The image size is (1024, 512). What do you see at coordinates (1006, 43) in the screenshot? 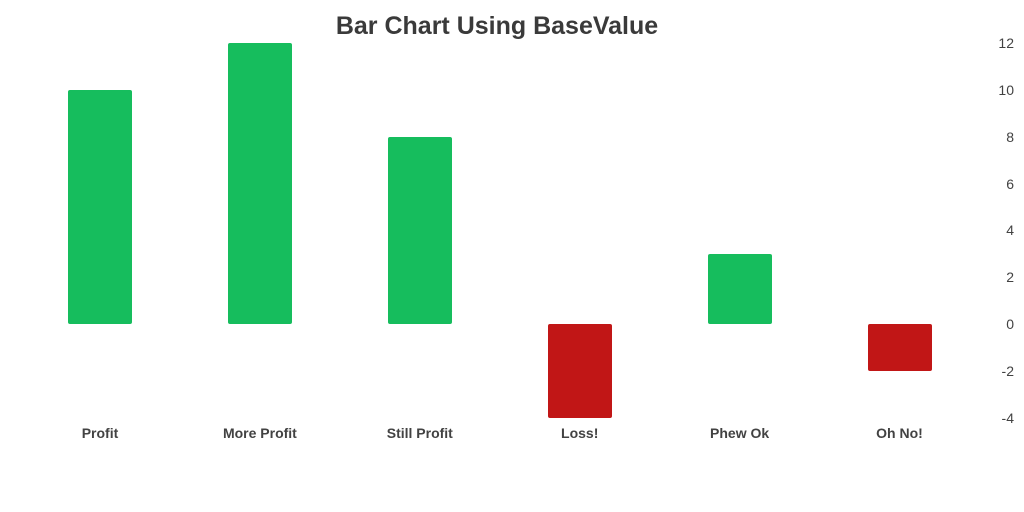
I see `y-axis-tick-label: 12` at bounding box center [1006, 43].